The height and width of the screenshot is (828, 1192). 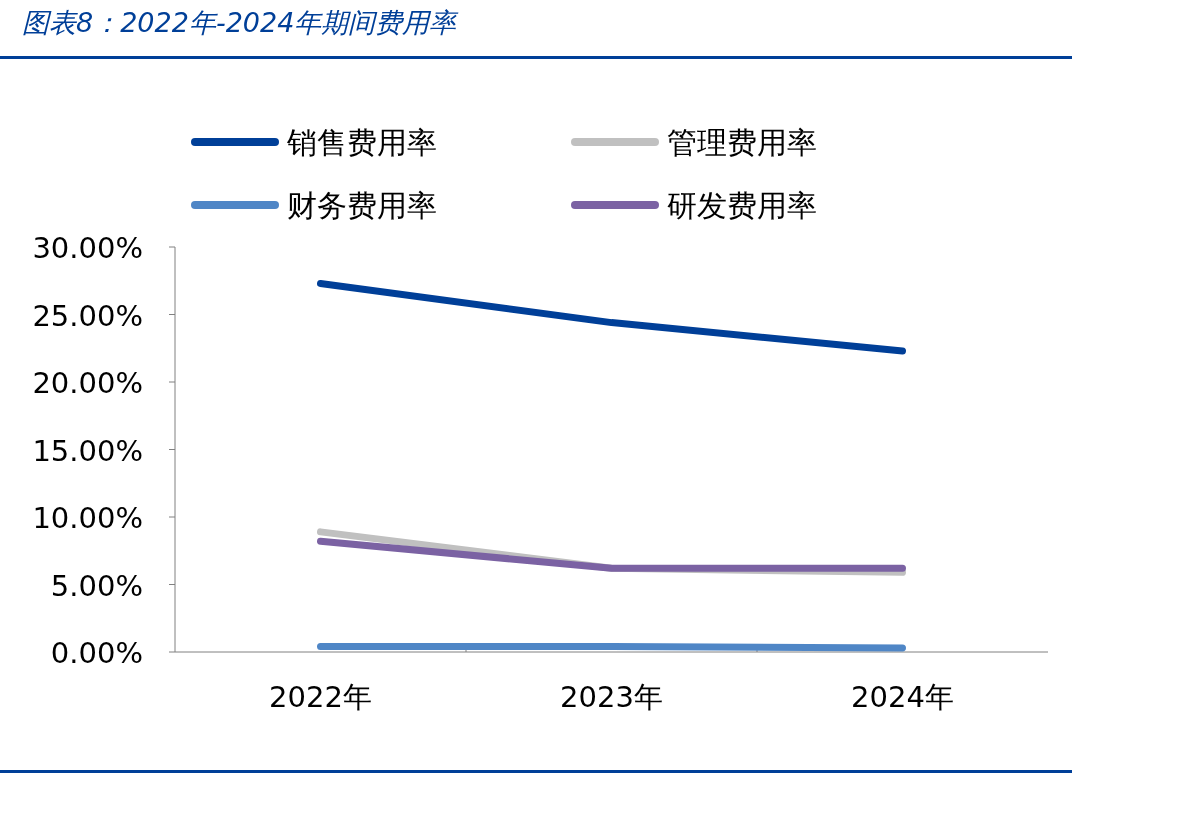 What do you see at coordinates (362, 205) in the screenshot?
I see `legend-label: 财务费用率` at bounding box center [362, 205].